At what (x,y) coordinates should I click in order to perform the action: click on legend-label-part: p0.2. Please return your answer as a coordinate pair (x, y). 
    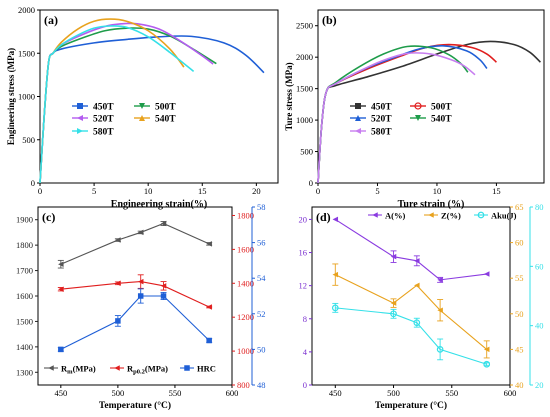
    Looking at the image, I should click on (139, 372).